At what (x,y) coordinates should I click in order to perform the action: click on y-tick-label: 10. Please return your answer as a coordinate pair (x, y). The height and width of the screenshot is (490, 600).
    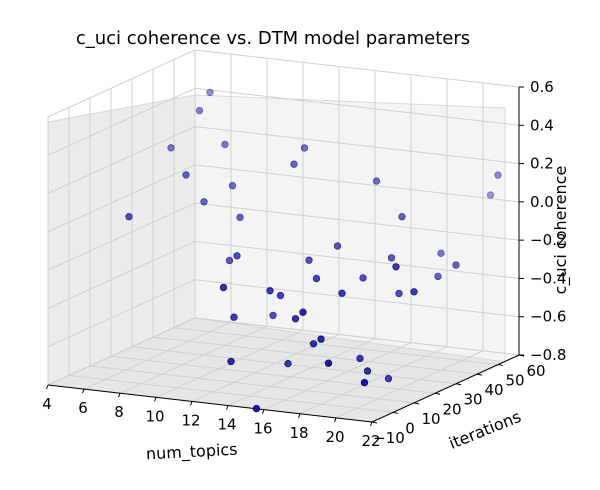
    Looking at the image, I should click on (430, 419).